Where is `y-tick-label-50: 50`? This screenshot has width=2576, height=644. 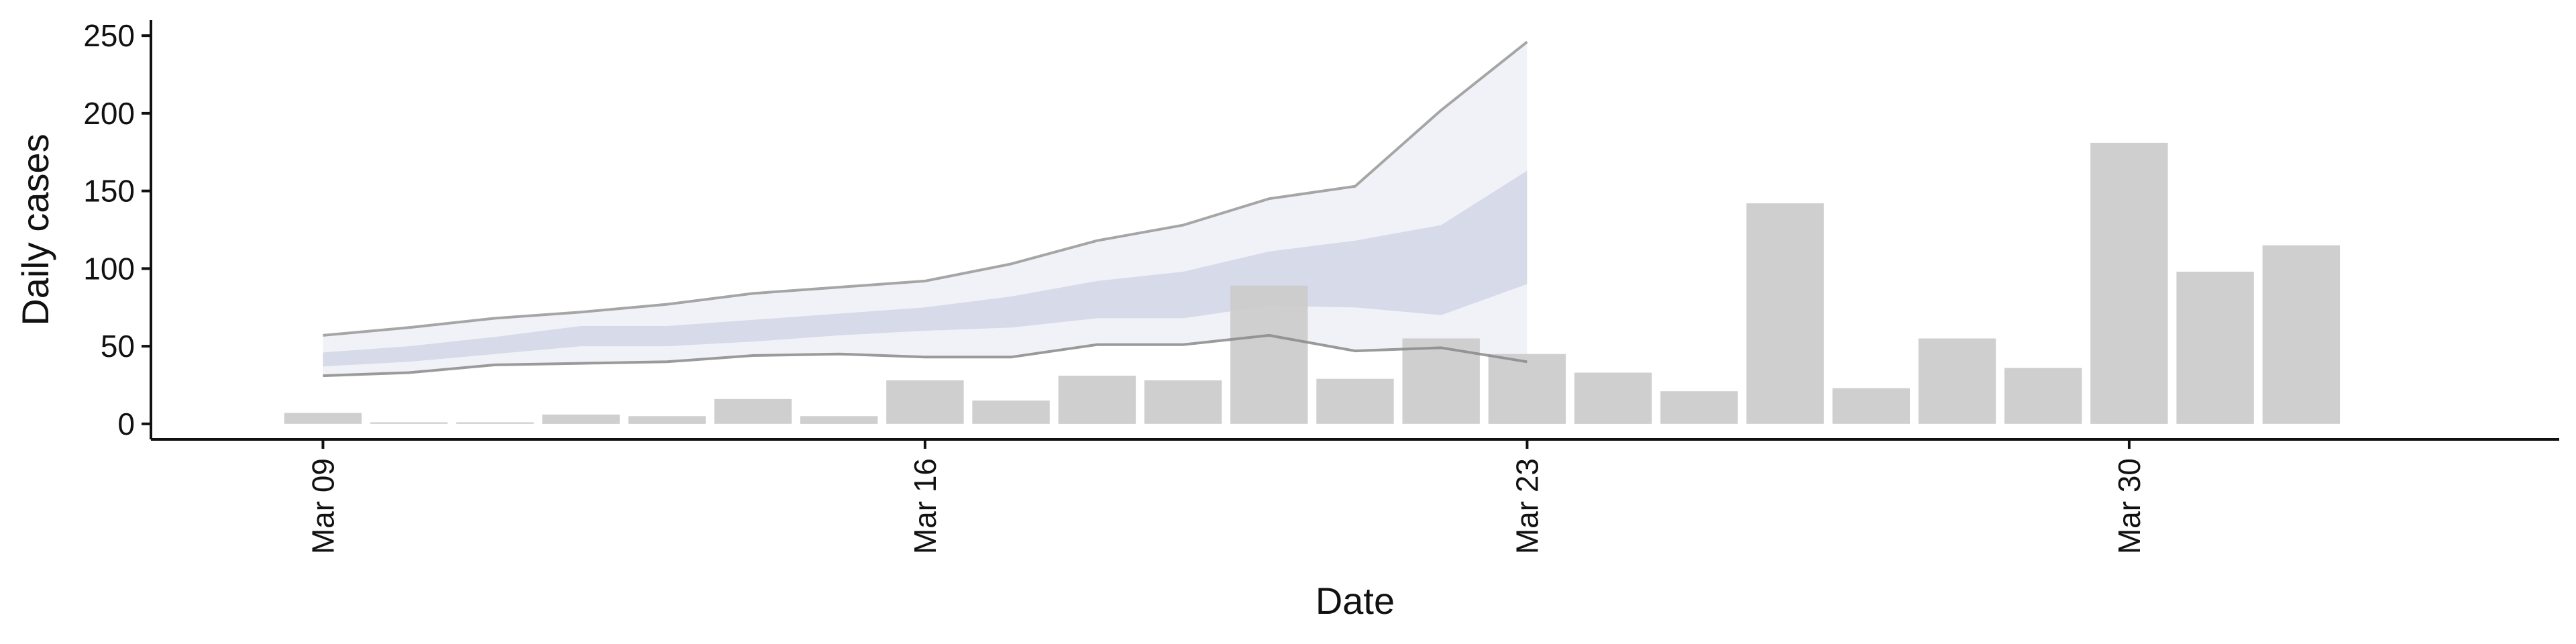
y-tick-label-50: 50 is located at coordinates (118, 346).